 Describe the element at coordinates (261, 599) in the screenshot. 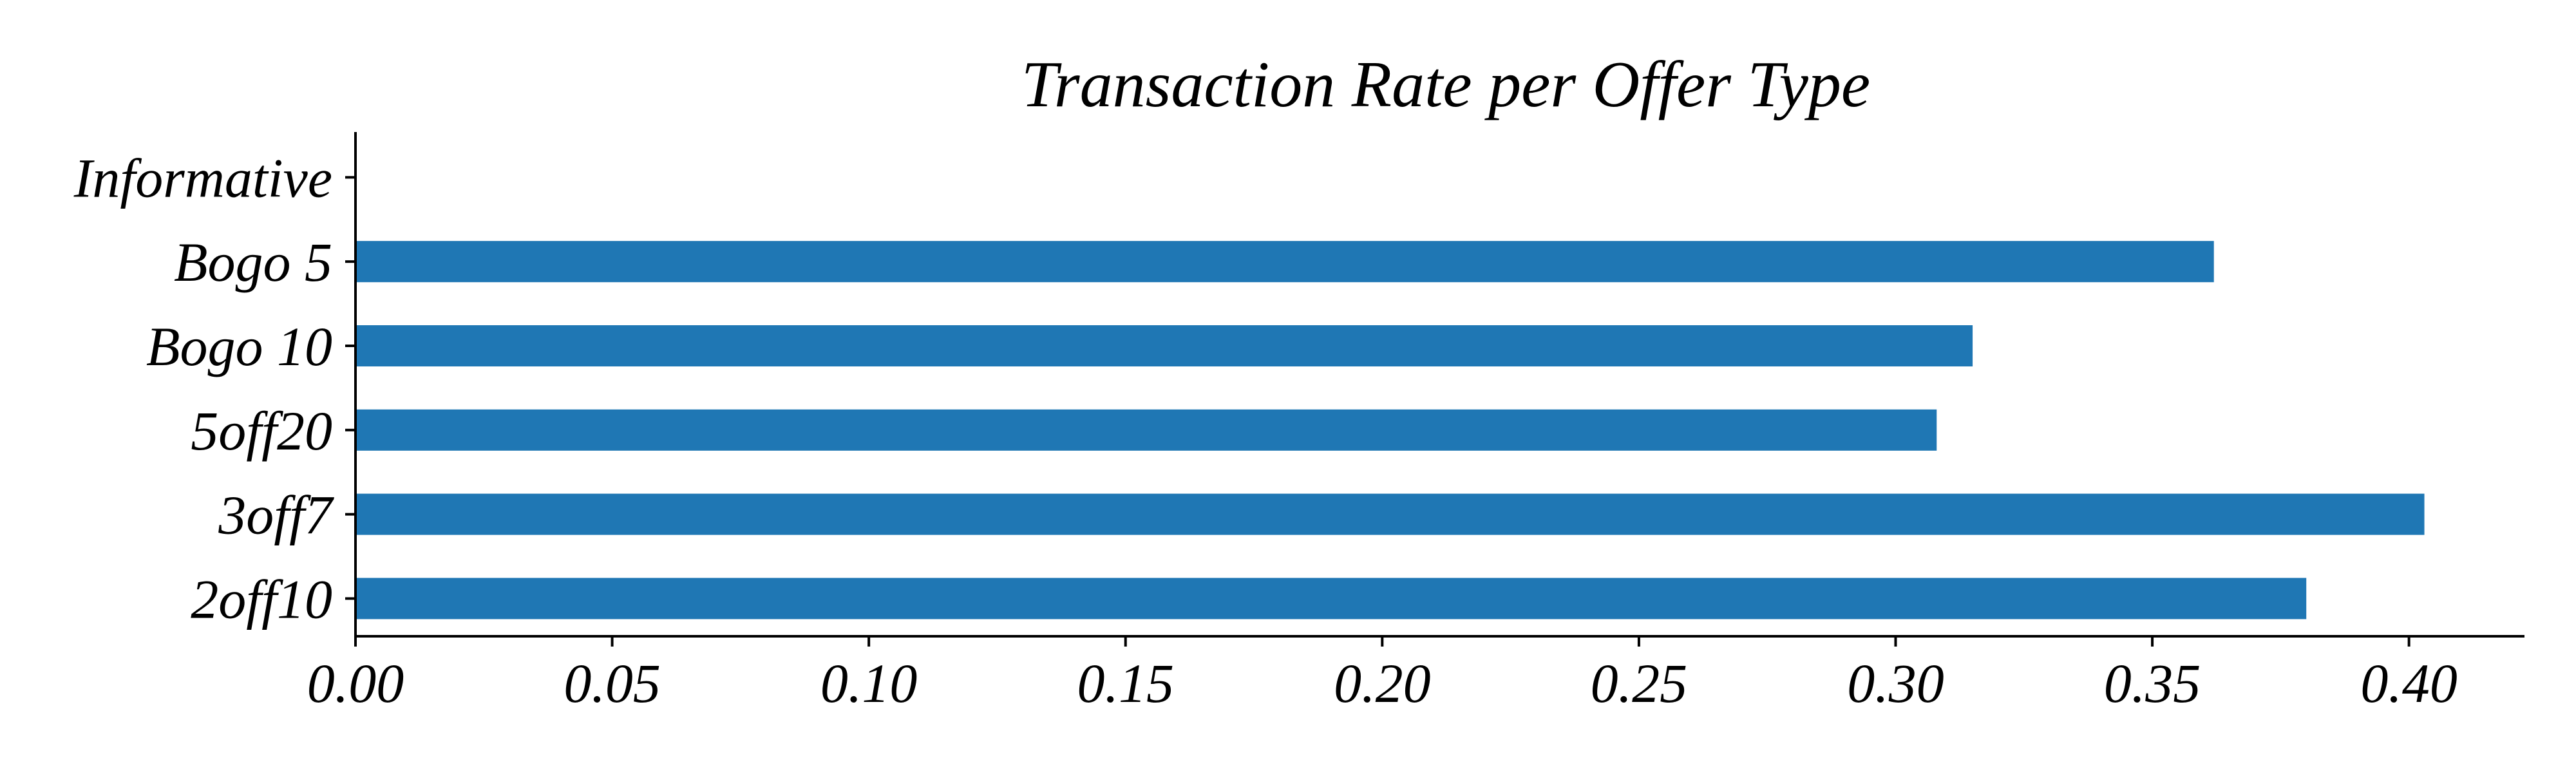

I see `y-tick-label: 2off10` at that location.